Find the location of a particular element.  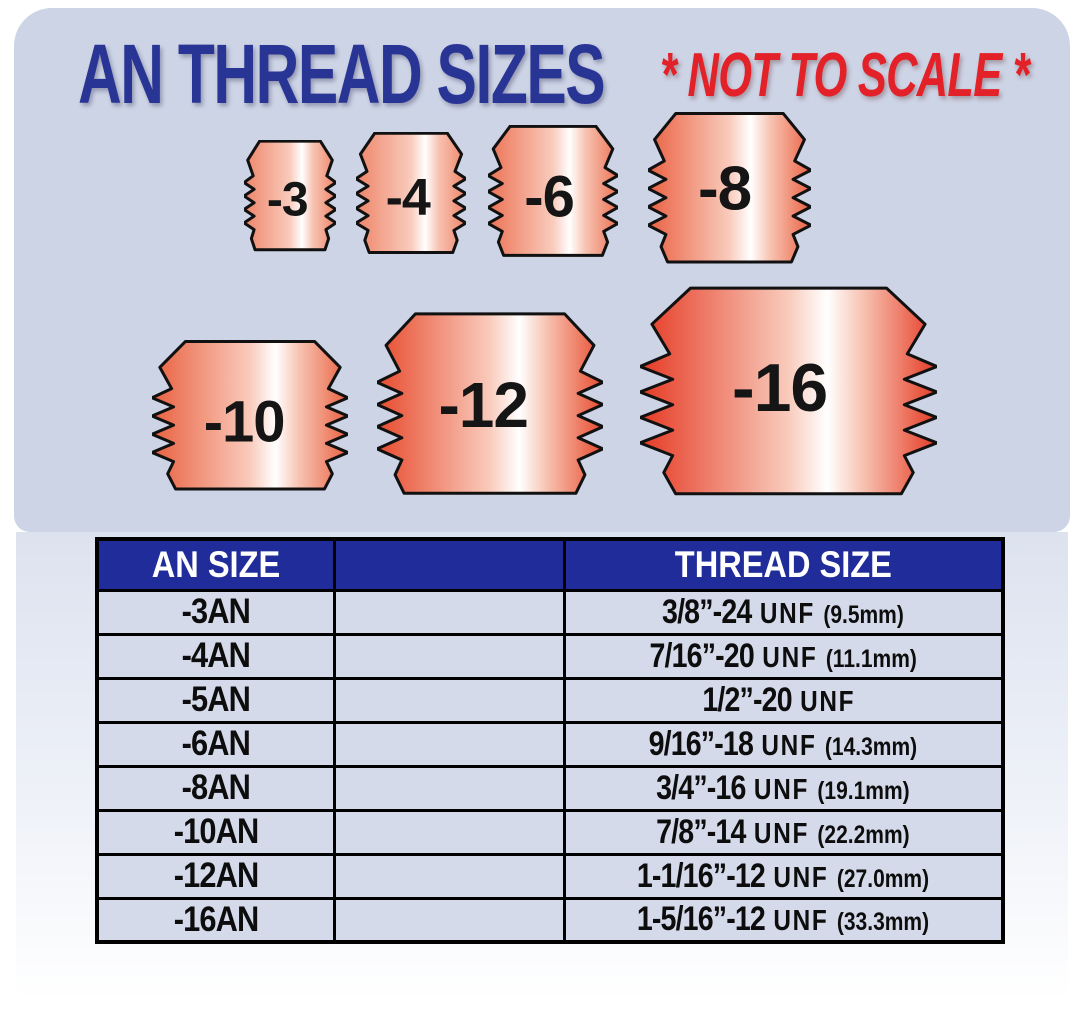

an-cell: -8AN is located at coordinates (215, 788).